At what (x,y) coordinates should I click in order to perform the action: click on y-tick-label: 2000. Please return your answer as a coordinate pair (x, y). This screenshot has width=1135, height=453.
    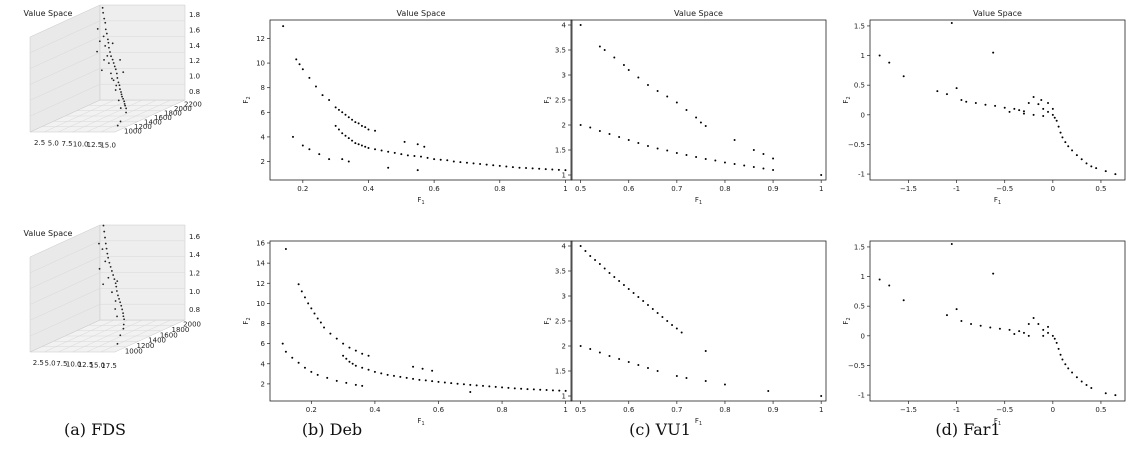
    Looking at the image, I should click on (192, 325).